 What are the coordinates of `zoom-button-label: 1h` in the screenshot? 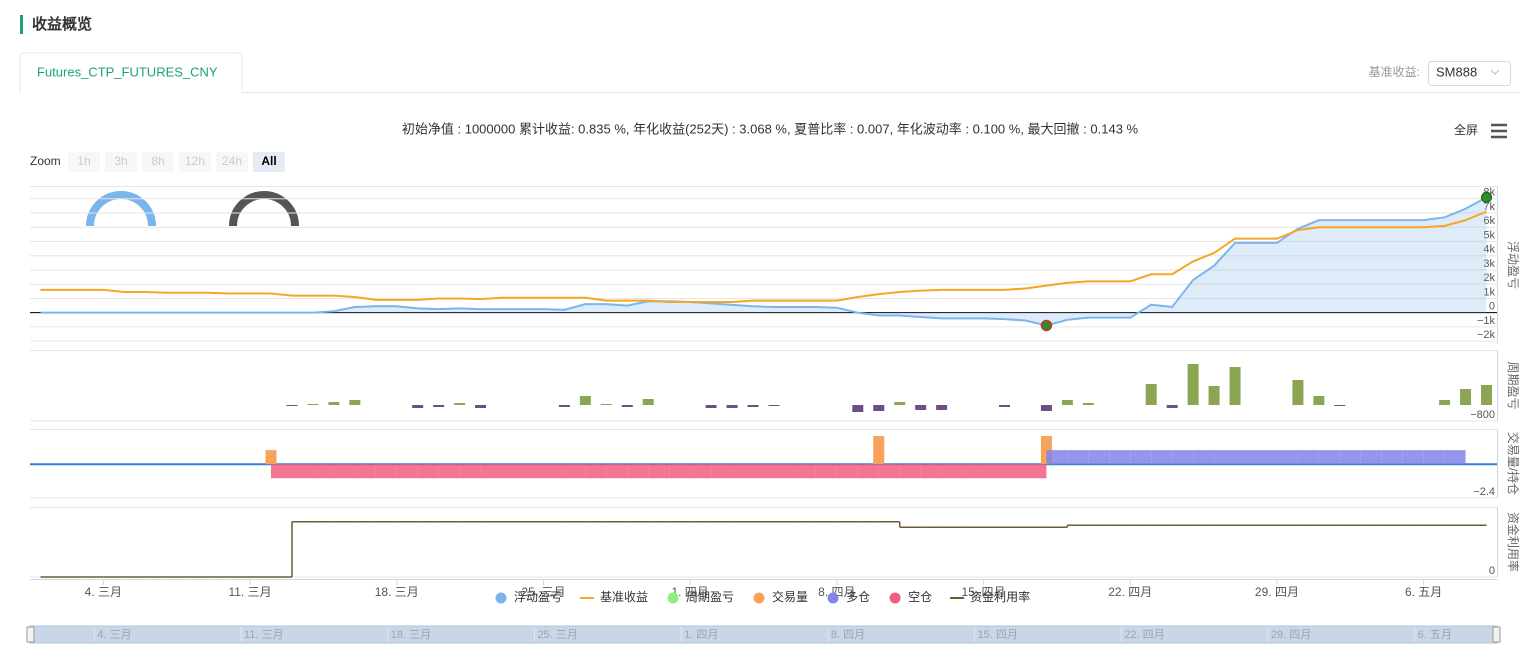 It's located at (83, 161).